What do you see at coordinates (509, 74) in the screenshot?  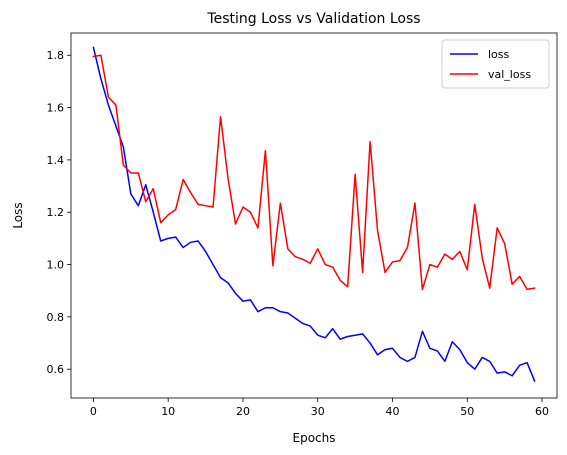 I see `legend-label-val-loss: val_loss` at bounding box center [509, 74].